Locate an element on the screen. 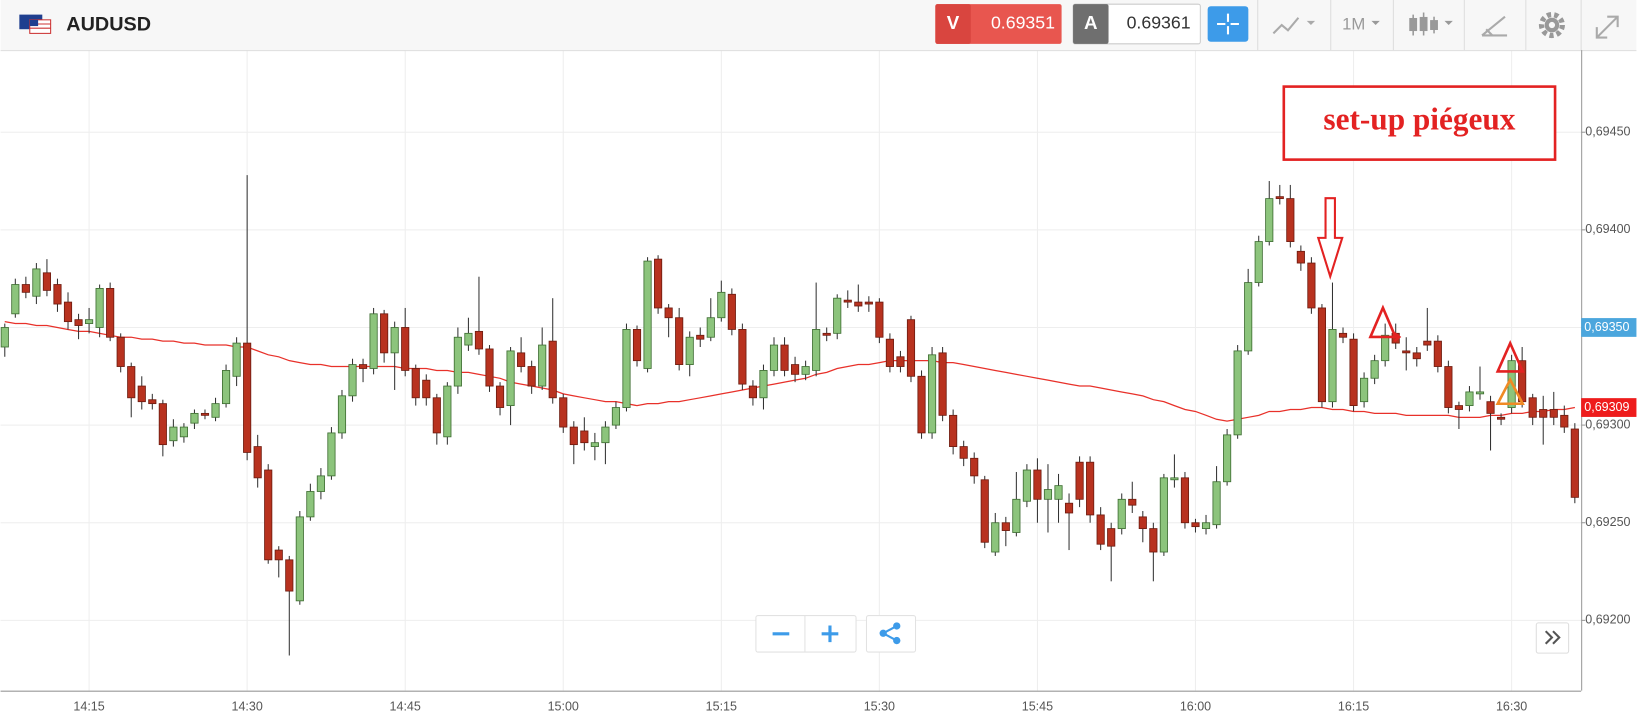 The width and height of the screenshot is (1637, 723). chart-type-button is located at coordinates (1431, 24).